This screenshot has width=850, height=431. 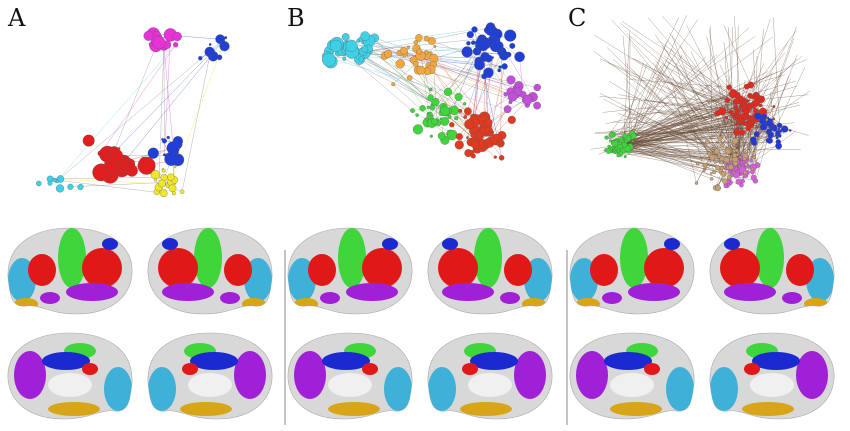 What do you see at coordinates (490, 385) in the screenshot?
I see `brain-region-medial-wall` at bounding box center [490, 385].